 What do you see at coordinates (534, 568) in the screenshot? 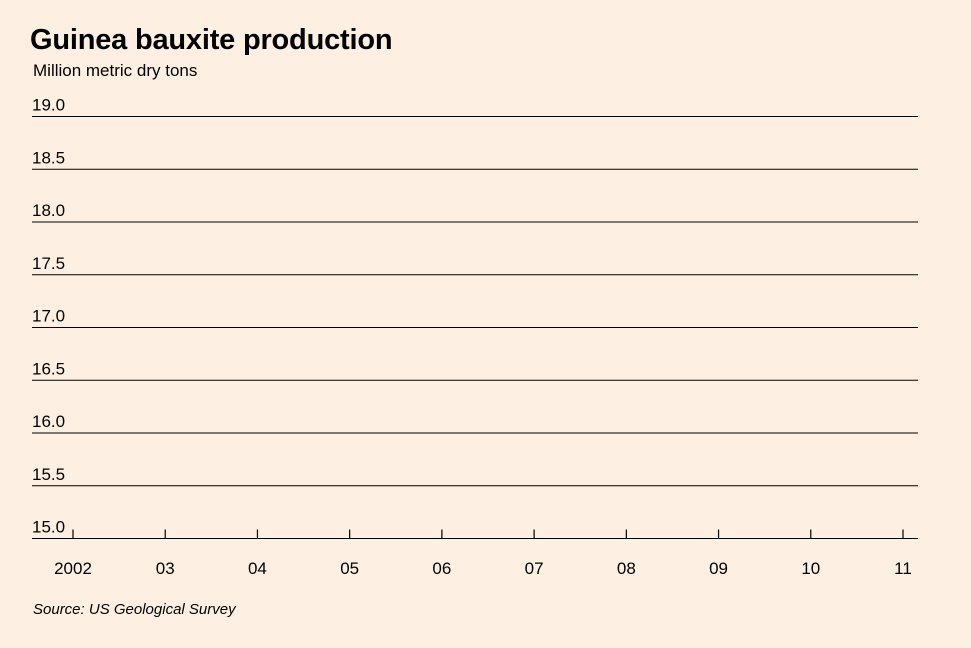
I see `x-tick-label: 07` at bounding box center [534, 568].